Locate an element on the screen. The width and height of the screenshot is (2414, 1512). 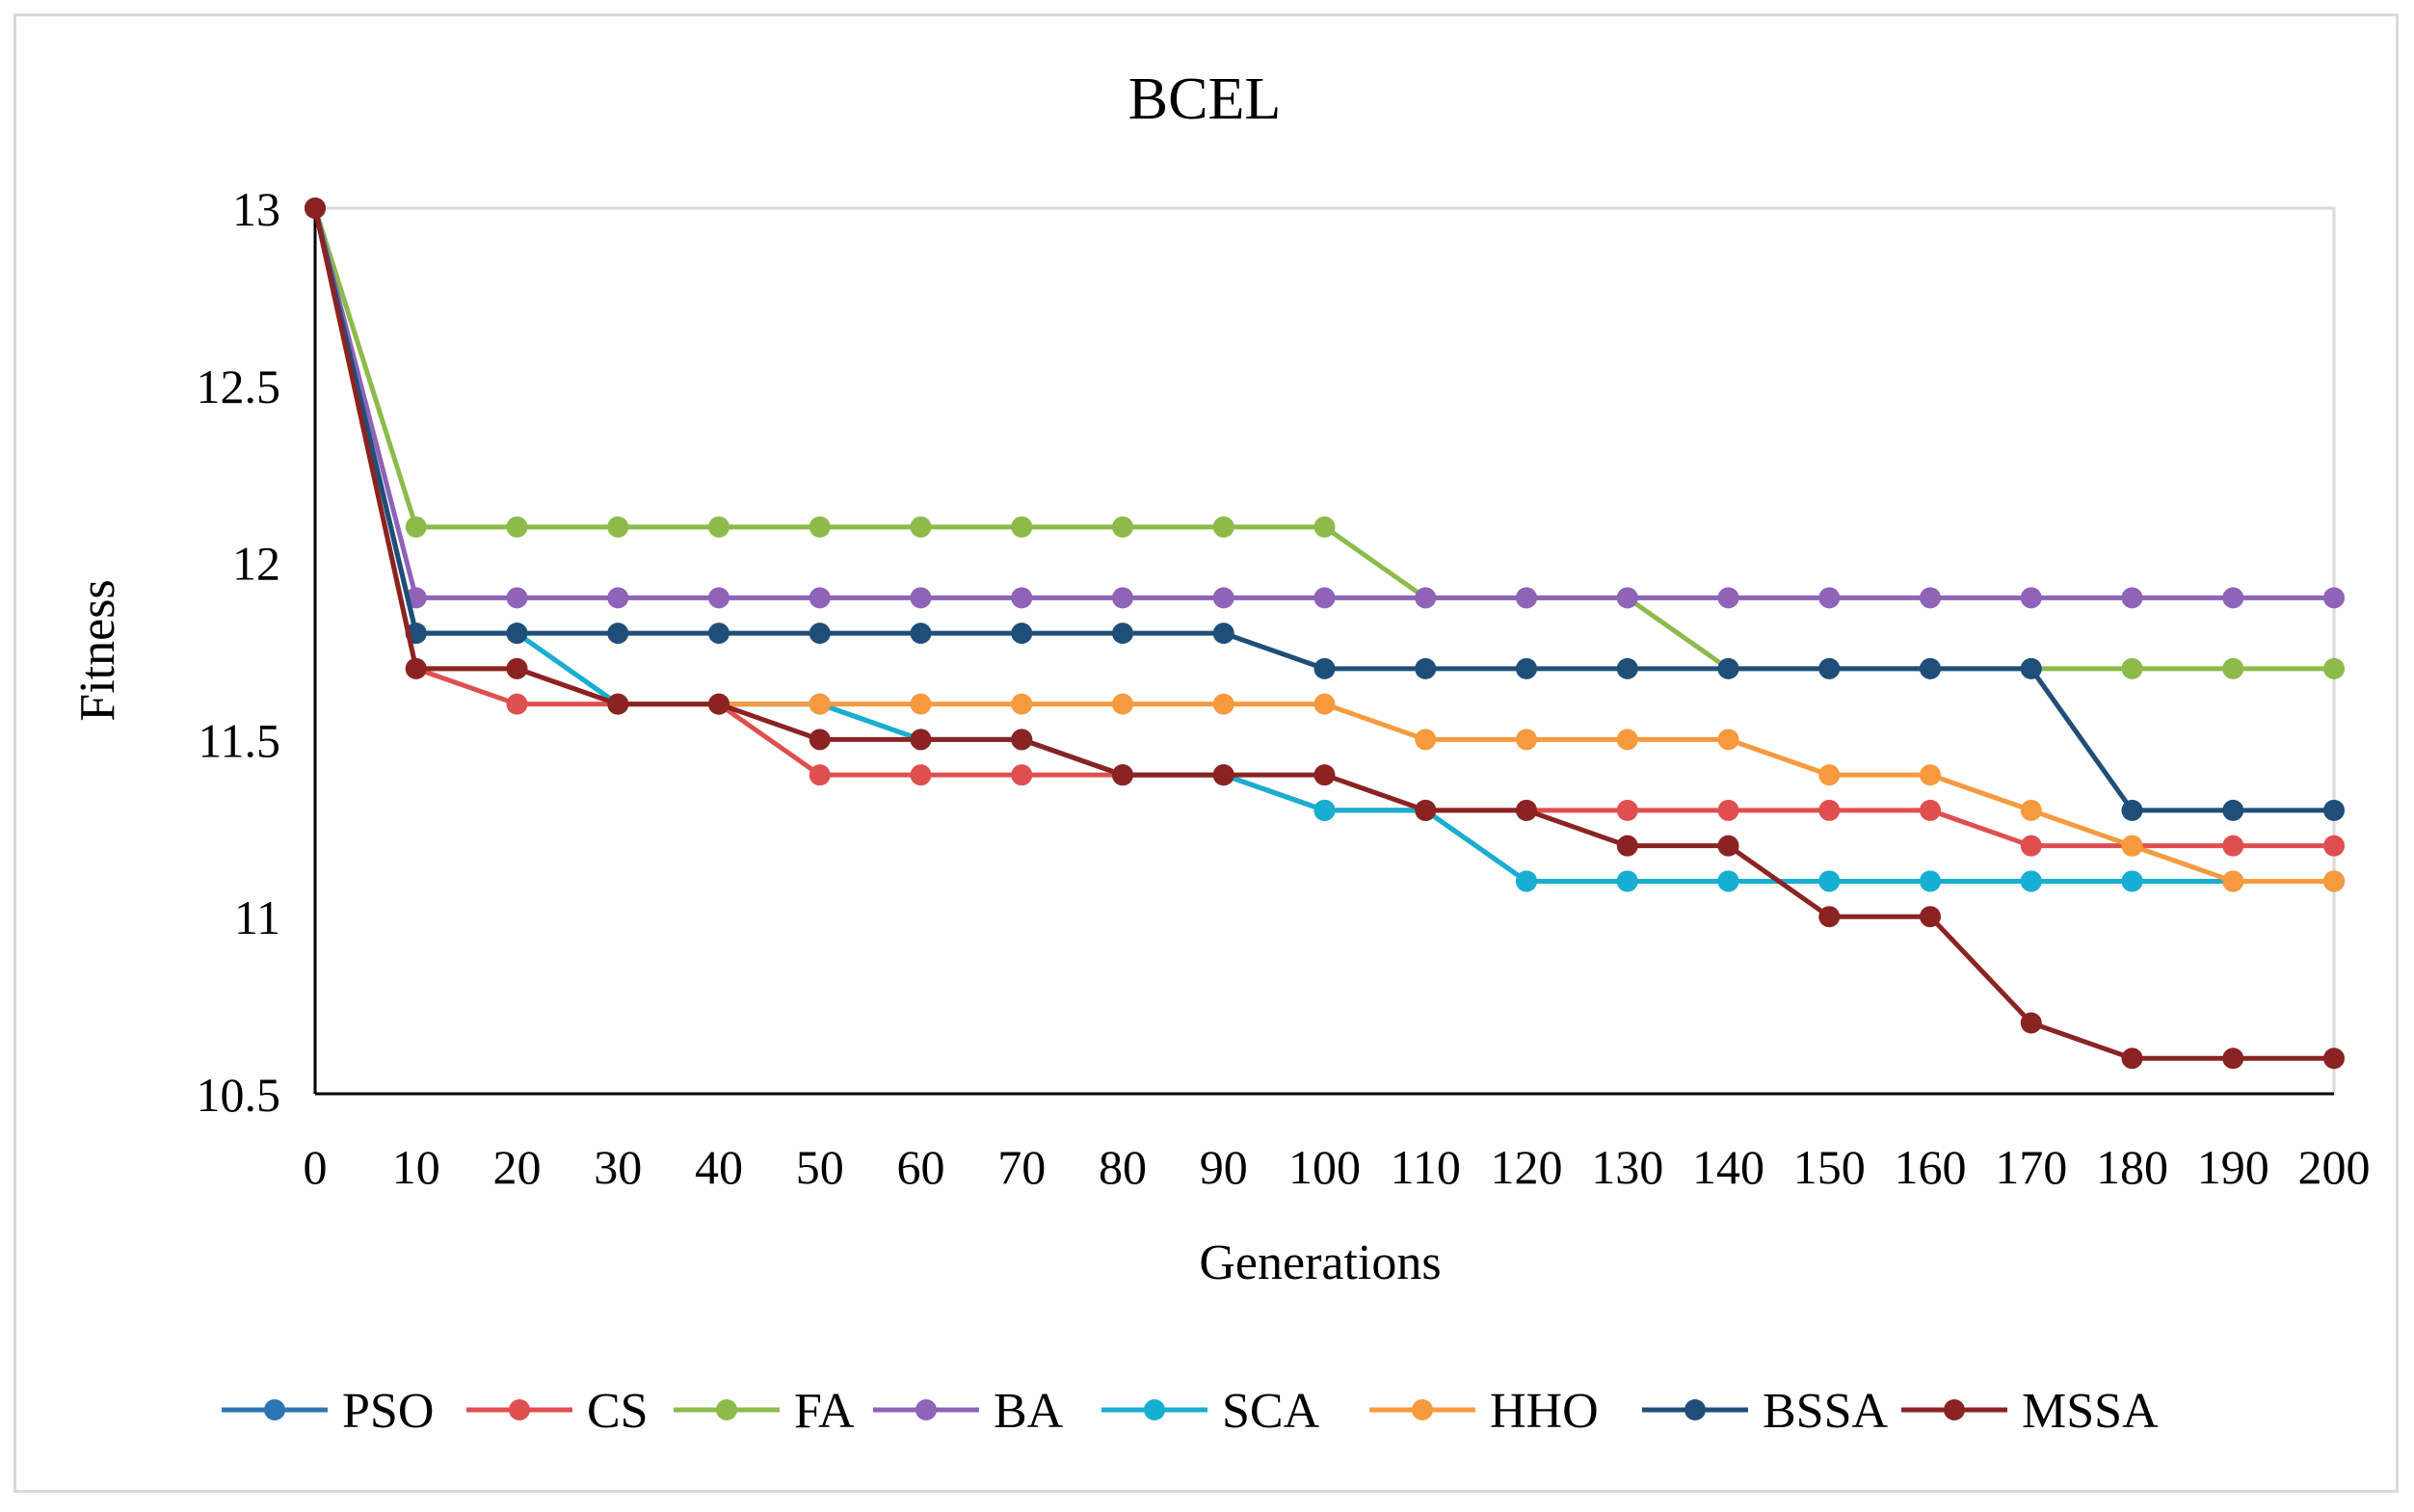
legend: PSO CS FA BA SCA HHO BSSA MSSA is located at coordinates (1190, 1411).